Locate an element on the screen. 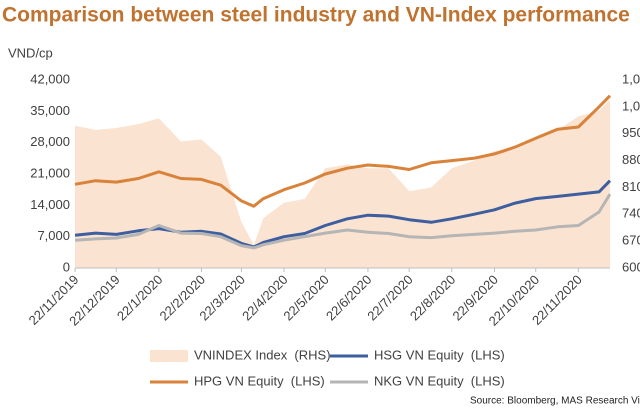 The image size is (640, 411). source-note: Source: Bloomberg, MAS Research Vietnam is located at coordinates (555, 401).